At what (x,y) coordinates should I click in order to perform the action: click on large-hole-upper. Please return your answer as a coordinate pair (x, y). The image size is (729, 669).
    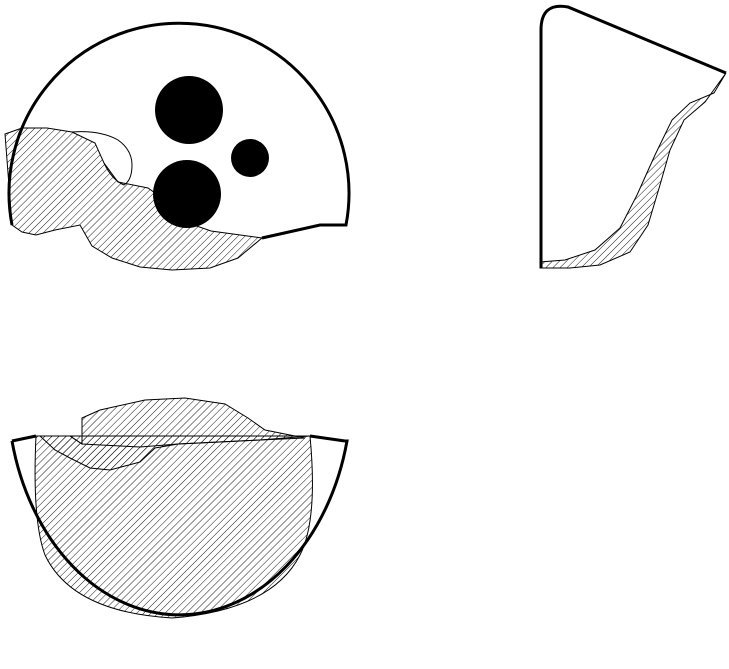
    Looking at the image, I should click on (189, 110).